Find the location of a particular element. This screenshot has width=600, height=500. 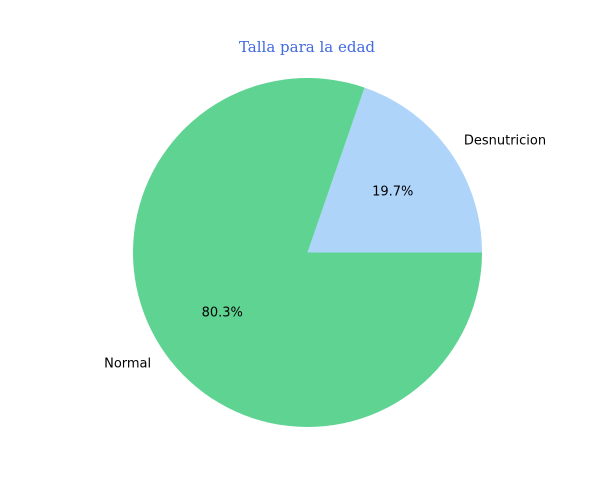

slice-label-normal: Normal is located at coordinates (127, 363).